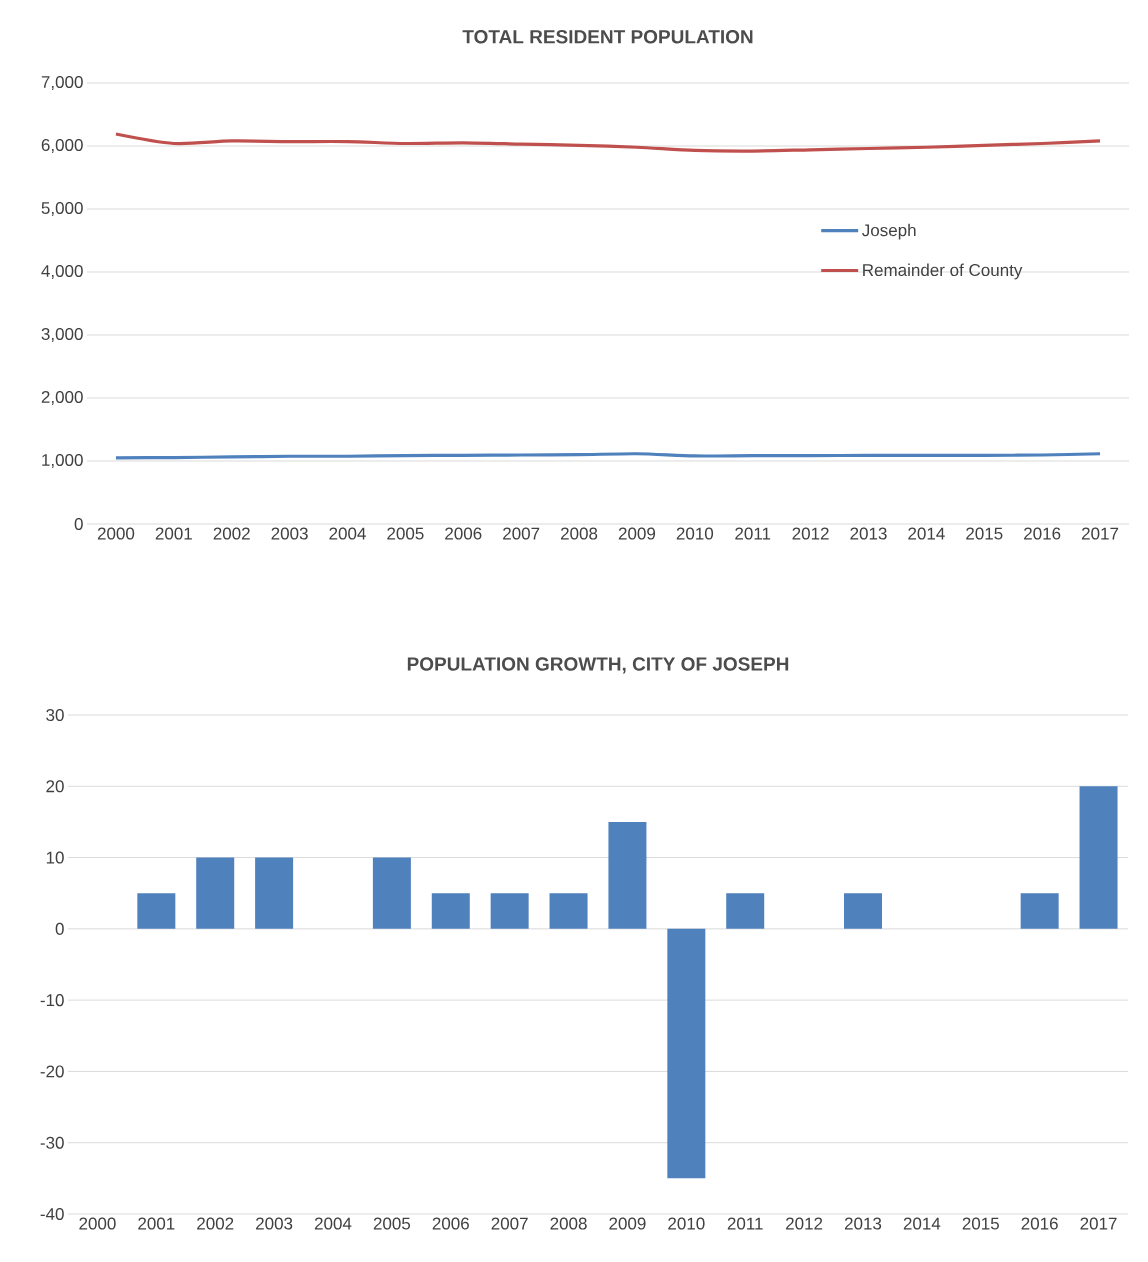 This screenshot has width=1148, height=1262. What do you see at coordinates (943, 271) in the screenshot?
I see `legend-label: Remainder of County` at bounding box center [943, 271].